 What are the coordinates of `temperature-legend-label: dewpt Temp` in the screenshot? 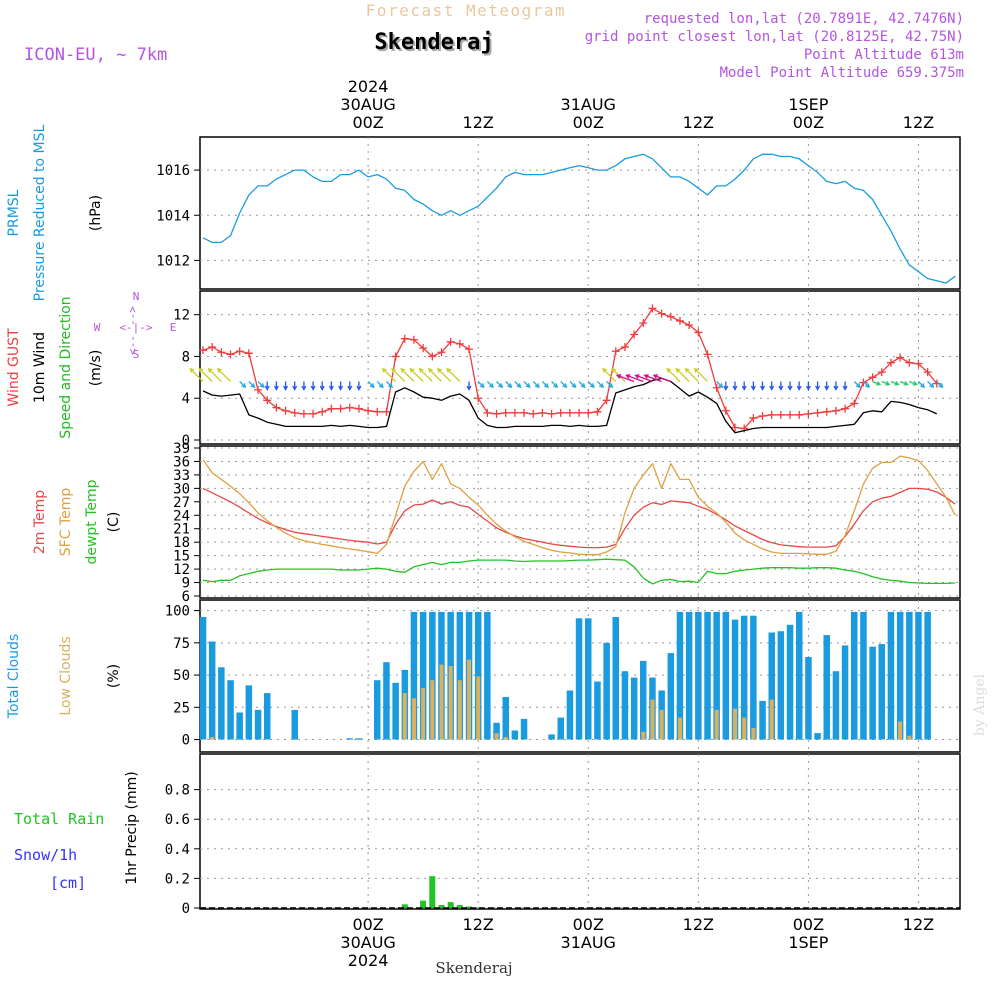 It's located at (92, 521).